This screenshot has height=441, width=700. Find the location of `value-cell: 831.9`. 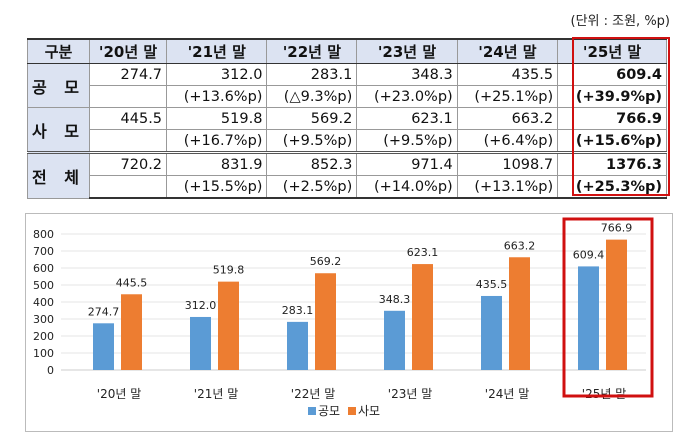

value-cell: 831.9 is located at coordinates (217, 163).